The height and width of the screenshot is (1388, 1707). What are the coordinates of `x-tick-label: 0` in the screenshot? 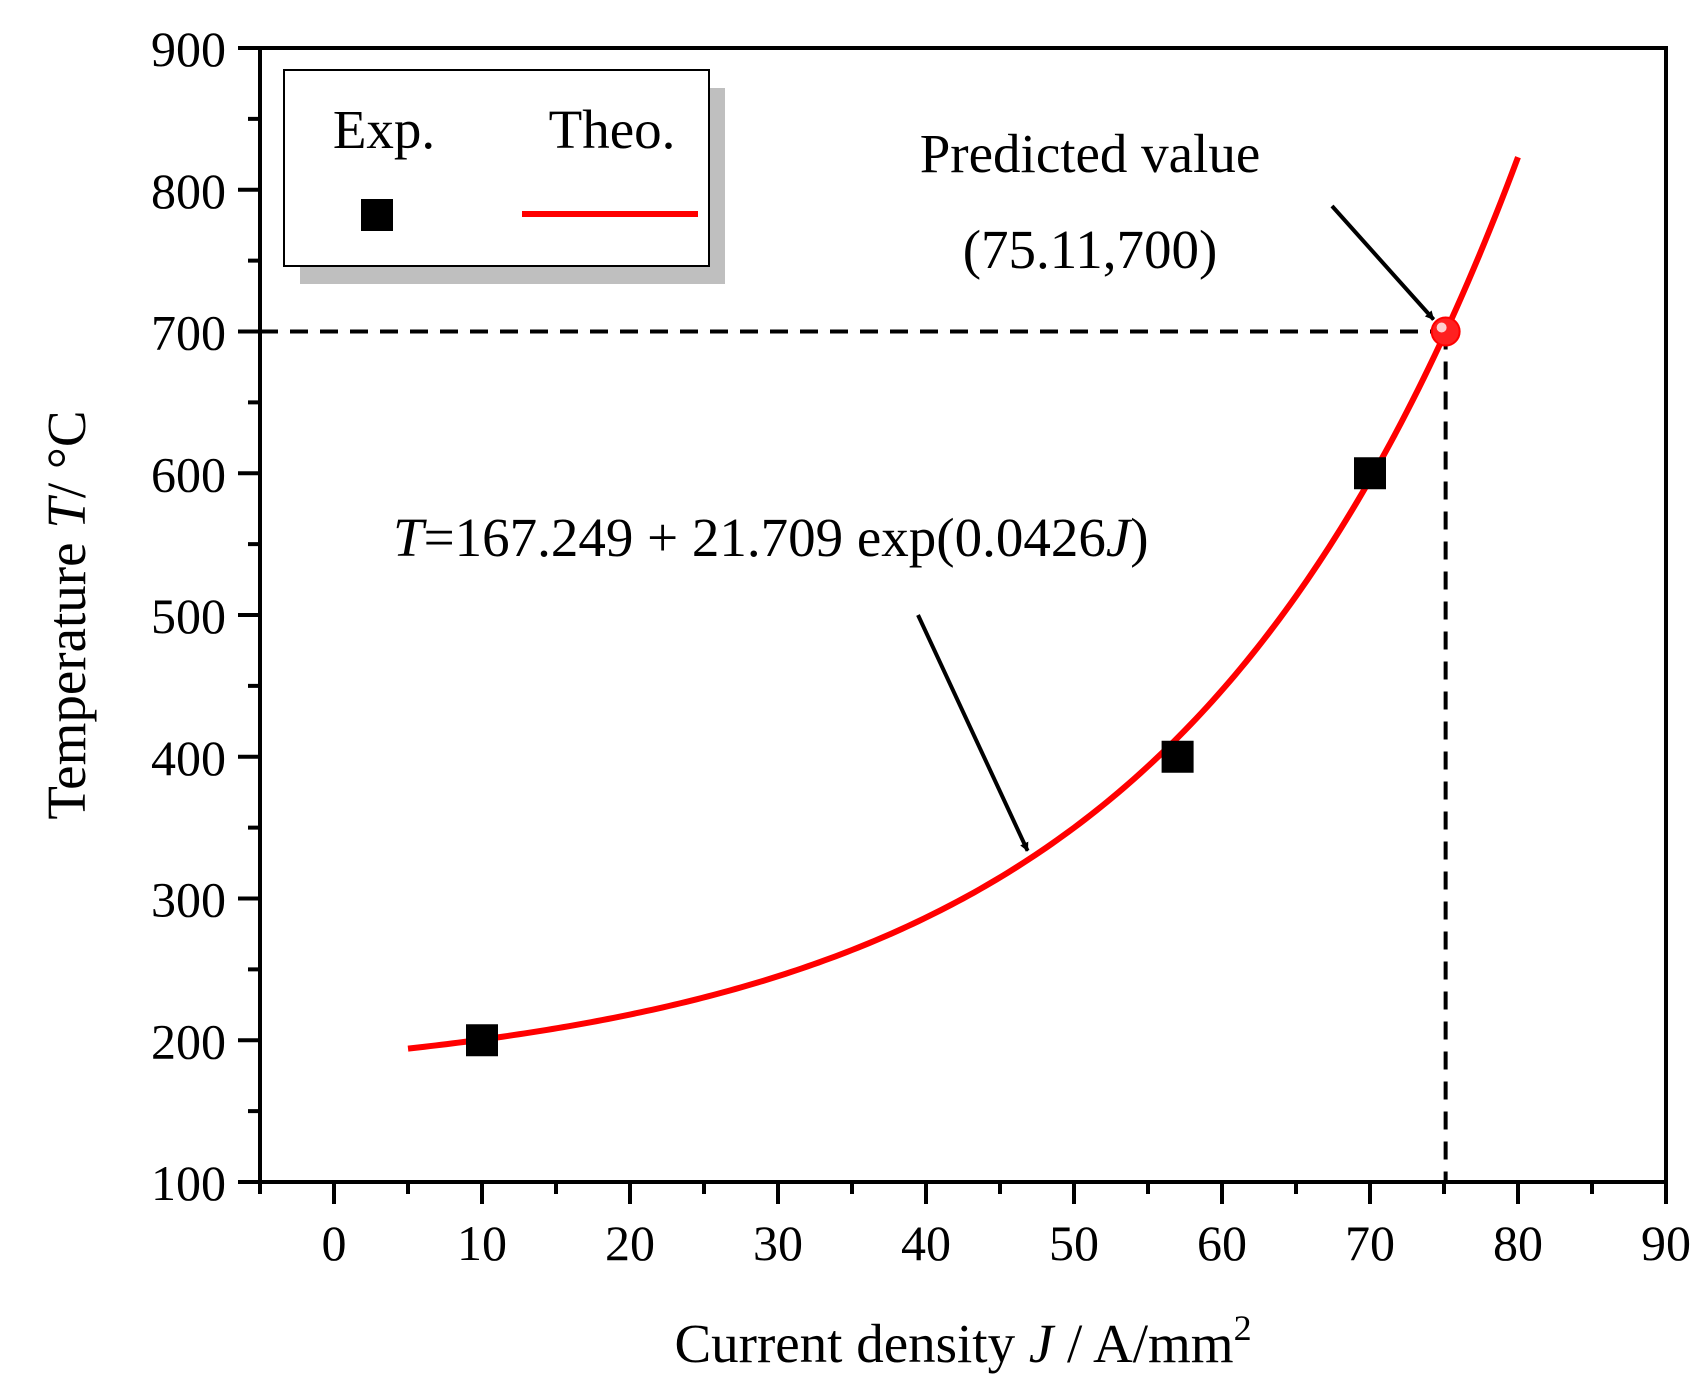 It's located at (334, 1243).